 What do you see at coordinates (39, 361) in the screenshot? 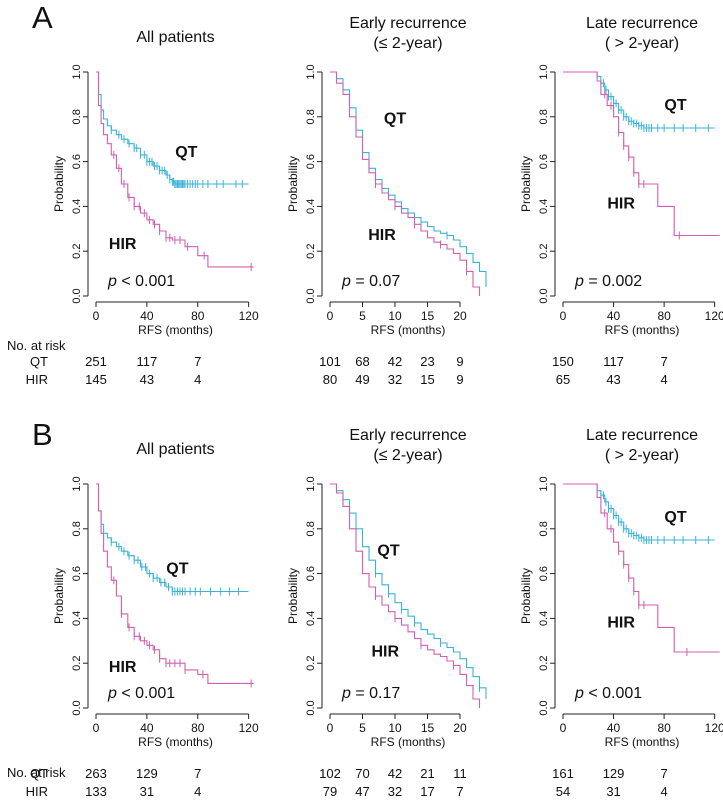
I see `risk-row-name: QT` at bounding box center [39, 361].